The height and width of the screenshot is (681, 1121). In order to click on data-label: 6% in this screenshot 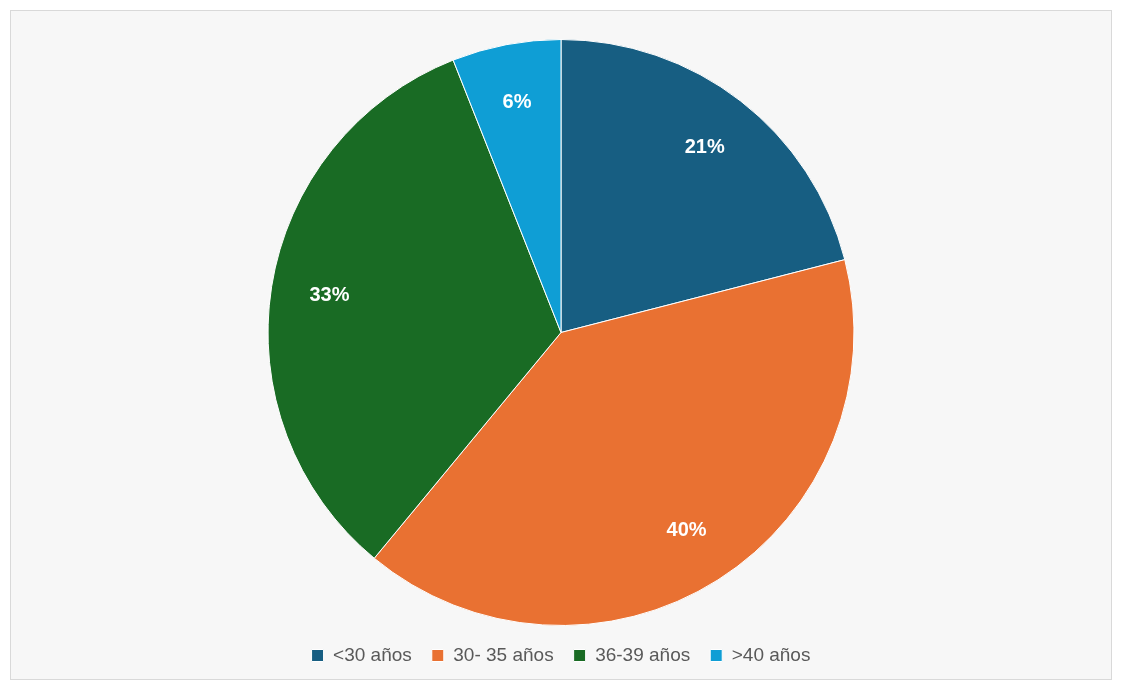, I will do `click(517, 100)`.